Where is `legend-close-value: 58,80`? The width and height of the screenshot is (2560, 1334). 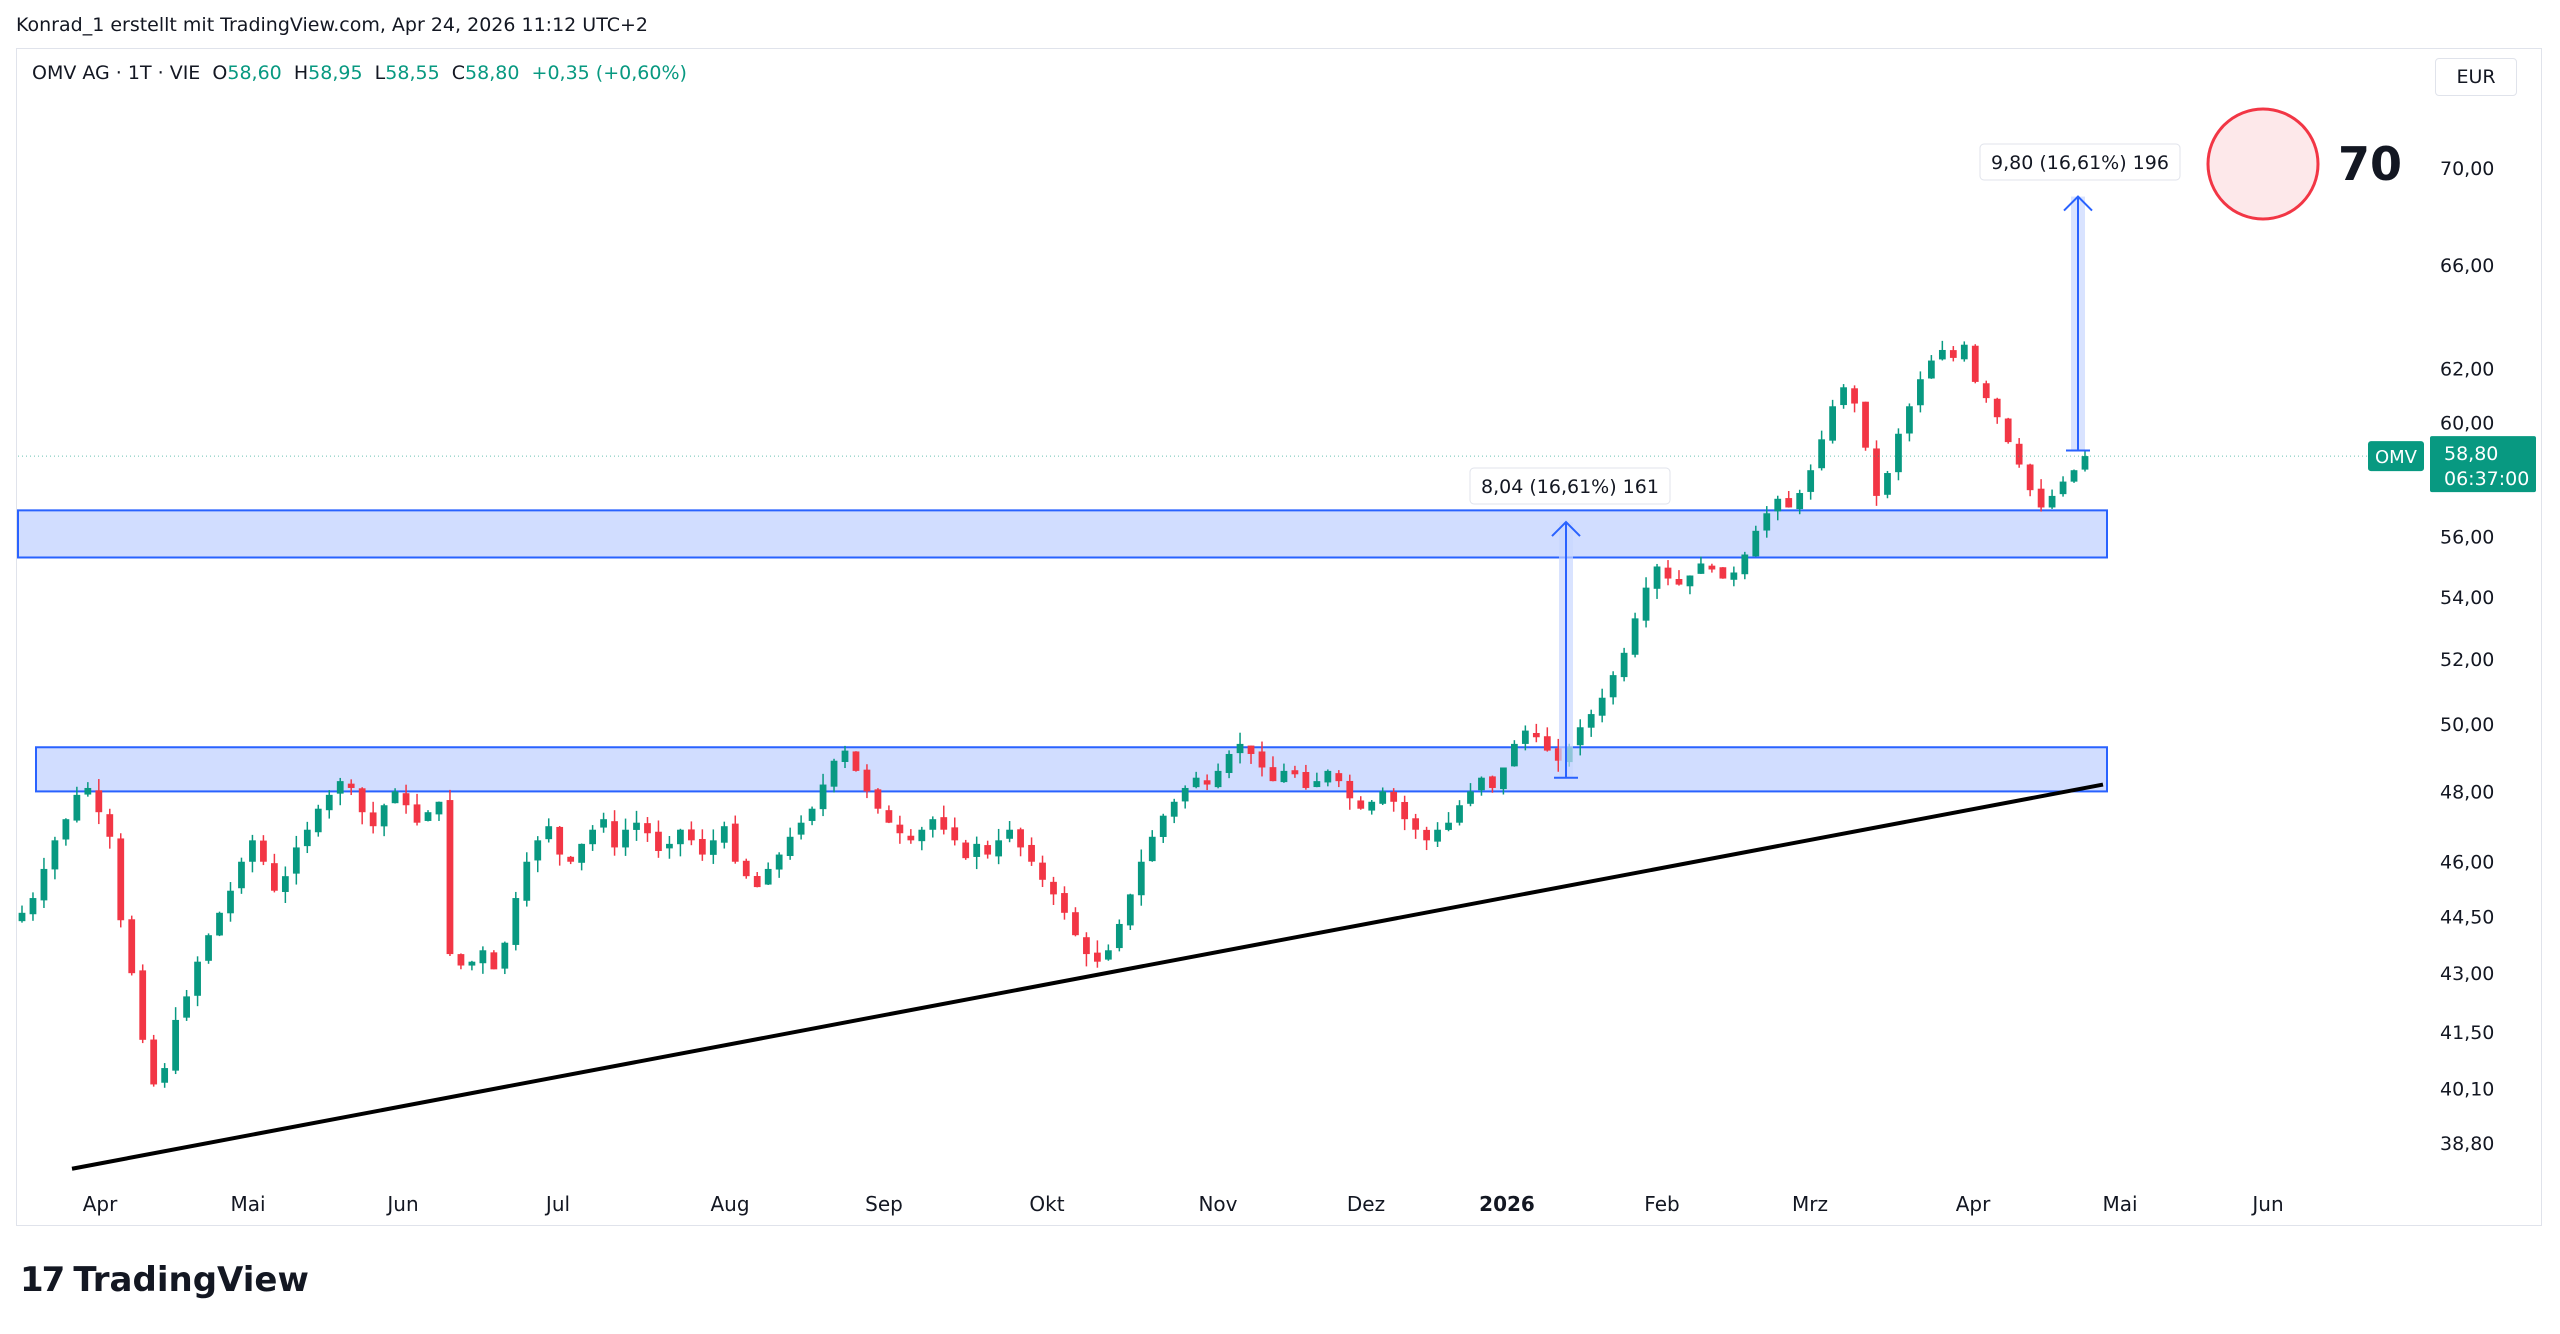
legend-close-value: 58,80 is located at coordinates (492, 73).